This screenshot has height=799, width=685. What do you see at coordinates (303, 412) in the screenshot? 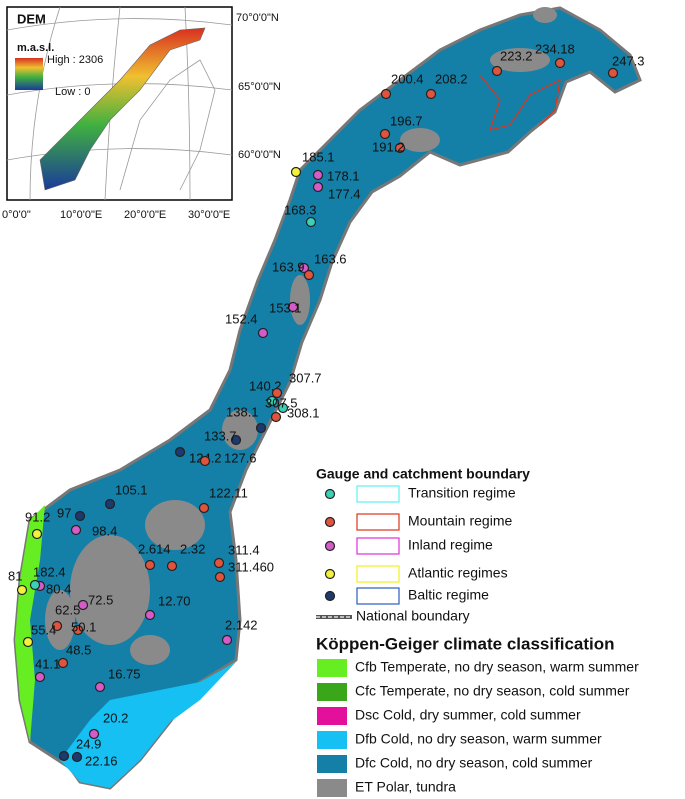
I see `gauge-label: 308.1` at bounding box center [303, 412].